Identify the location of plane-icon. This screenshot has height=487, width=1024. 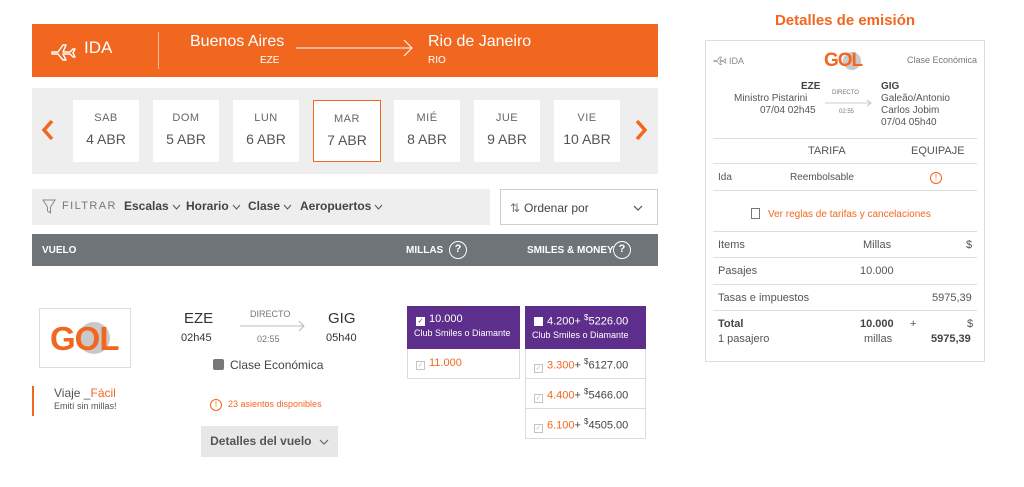
(63, 52).